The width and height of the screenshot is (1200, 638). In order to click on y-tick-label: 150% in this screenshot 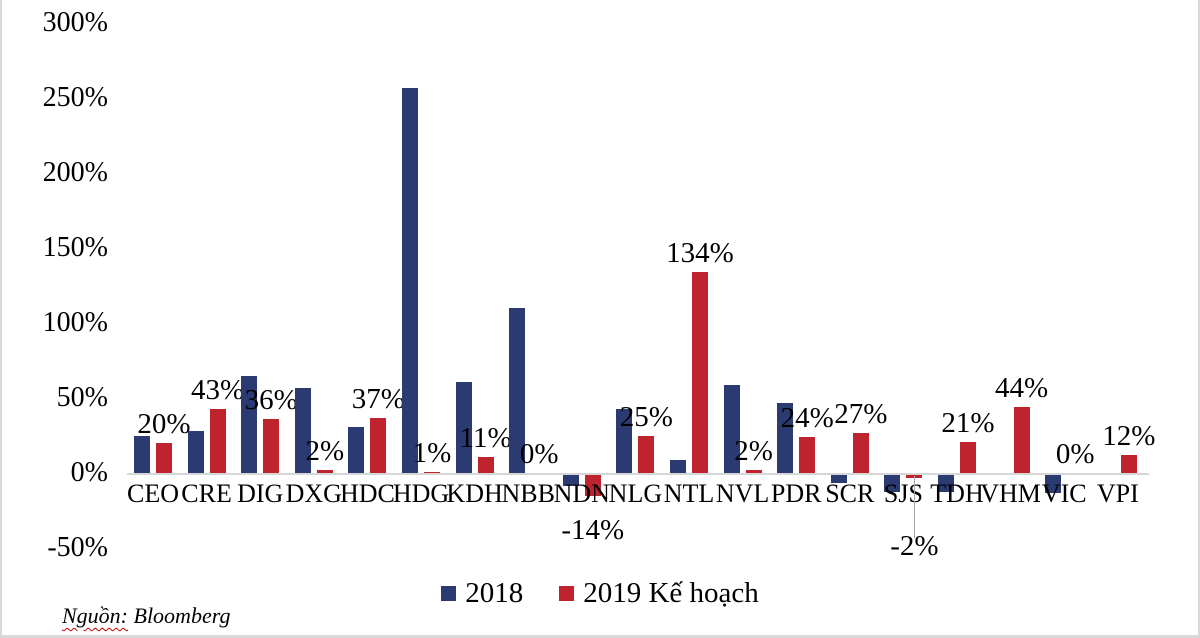, I will do `click(75, 247)`.